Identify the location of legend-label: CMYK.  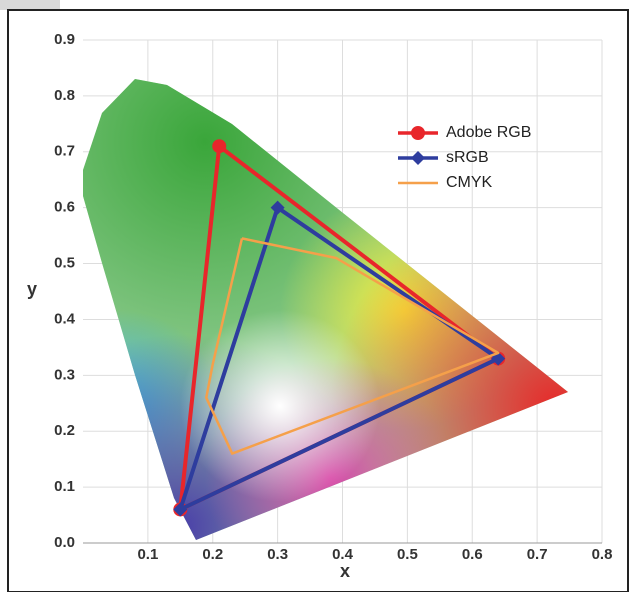
(469, 182).